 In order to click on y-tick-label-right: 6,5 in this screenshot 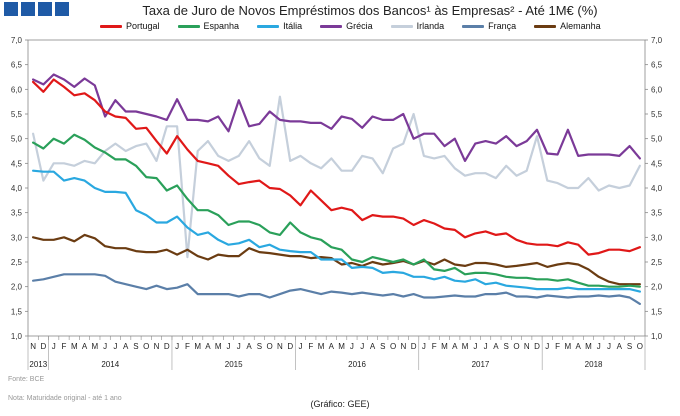, I will do `click(657, 65)`.